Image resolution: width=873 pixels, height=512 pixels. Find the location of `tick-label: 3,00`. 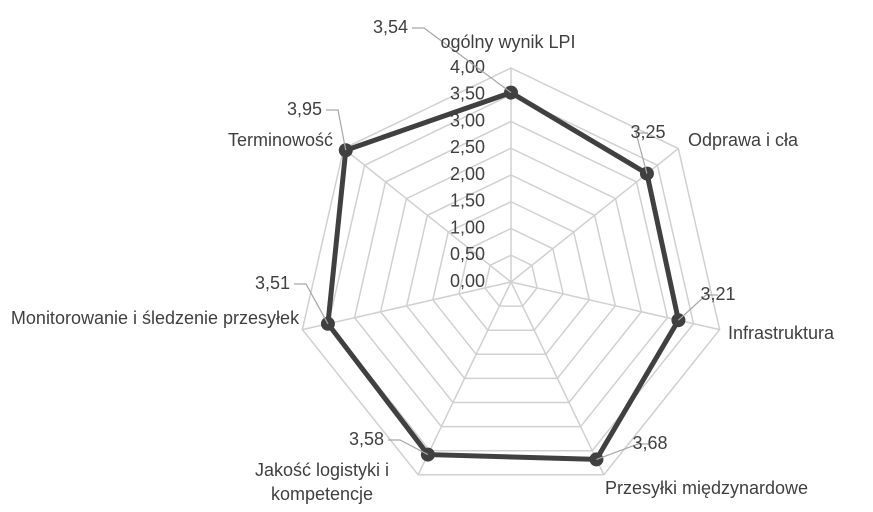

tick-label: 3,00 is located at coordinates (467, 120).